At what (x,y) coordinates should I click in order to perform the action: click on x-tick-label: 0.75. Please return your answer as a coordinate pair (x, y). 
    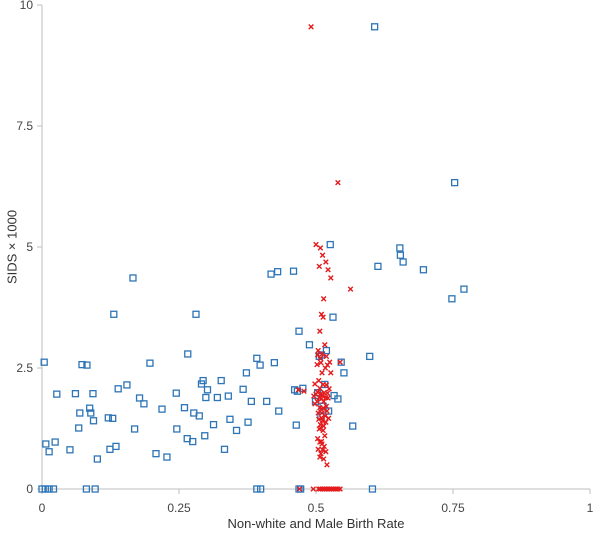
    Looking at the image, I should click on (453, 508).